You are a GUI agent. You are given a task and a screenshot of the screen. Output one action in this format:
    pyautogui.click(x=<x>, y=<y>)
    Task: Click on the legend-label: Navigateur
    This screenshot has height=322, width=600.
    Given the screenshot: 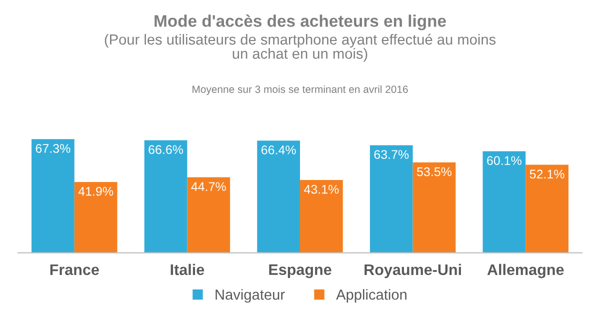 What is the action you would take?
    pyautogui.click(x=250, y=296)
    